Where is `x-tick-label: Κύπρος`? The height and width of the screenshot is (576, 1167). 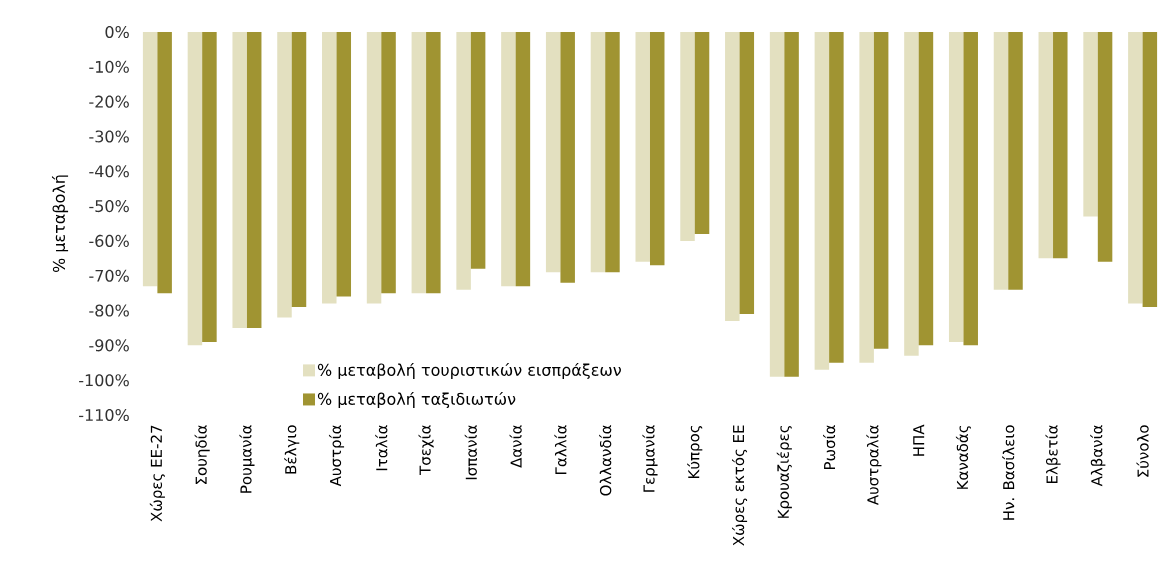 x-tick-label: Κύπρος is located at coordinates (695, 452).